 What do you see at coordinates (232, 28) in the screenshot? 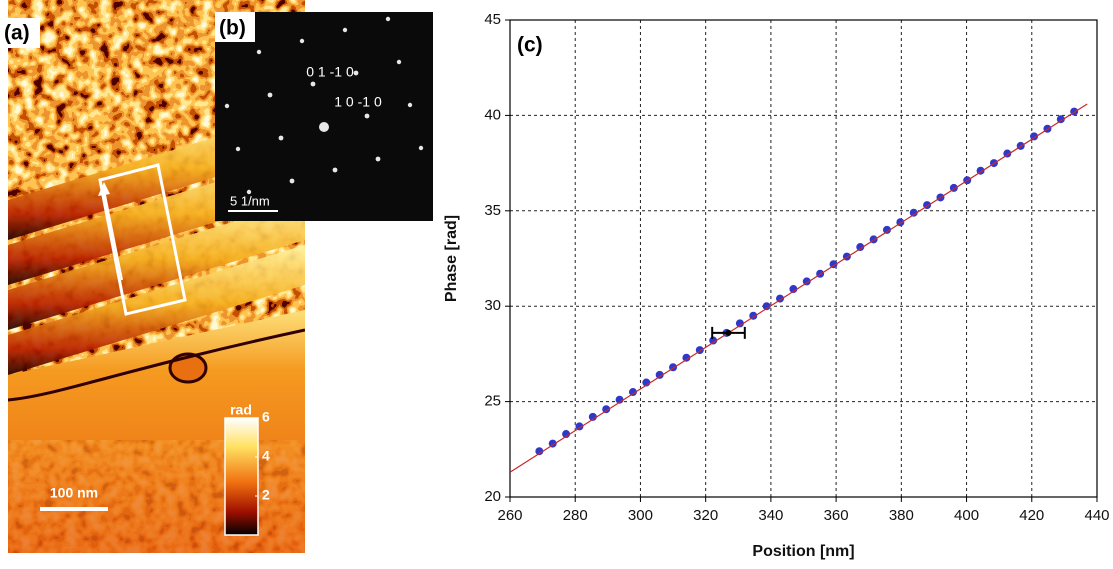
I see `panel-label: (b)` at bounding box center [232, 28].